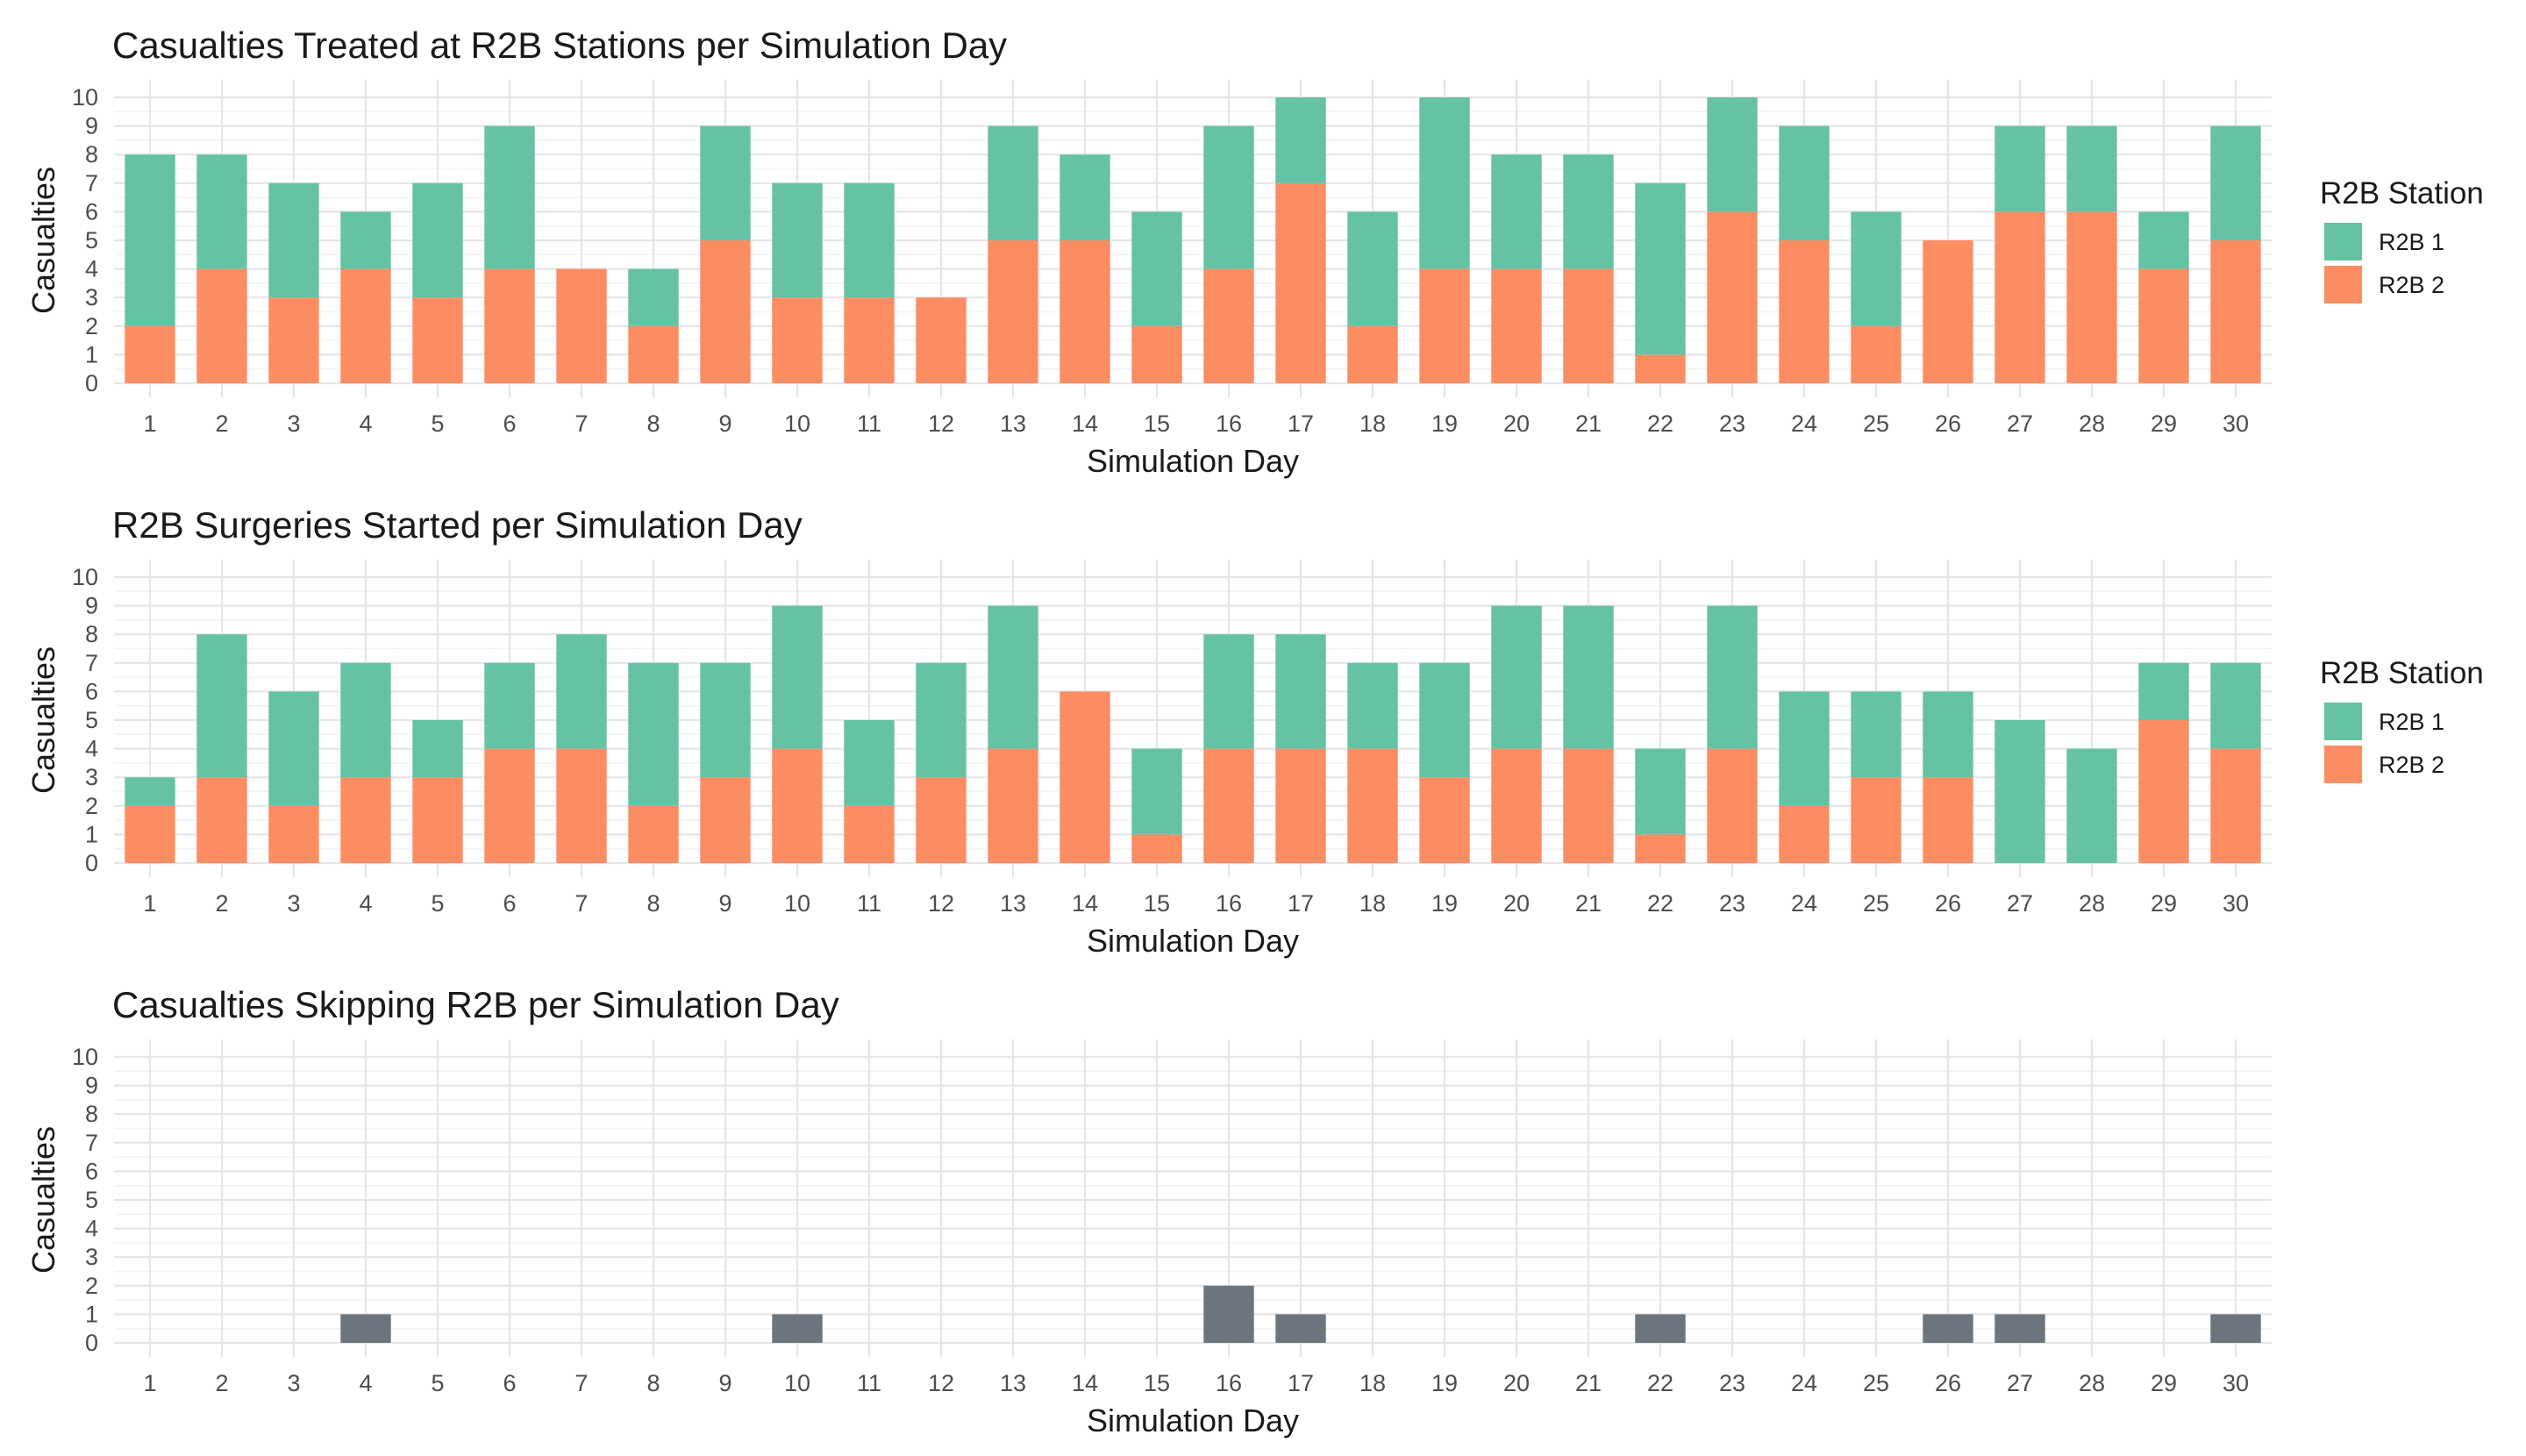 The image size is (2526, 1456). What do you see at coordinates (1301, 903) in the screenshot?
I see `x-tick-label: 17` at bounding box center [1301, 903].